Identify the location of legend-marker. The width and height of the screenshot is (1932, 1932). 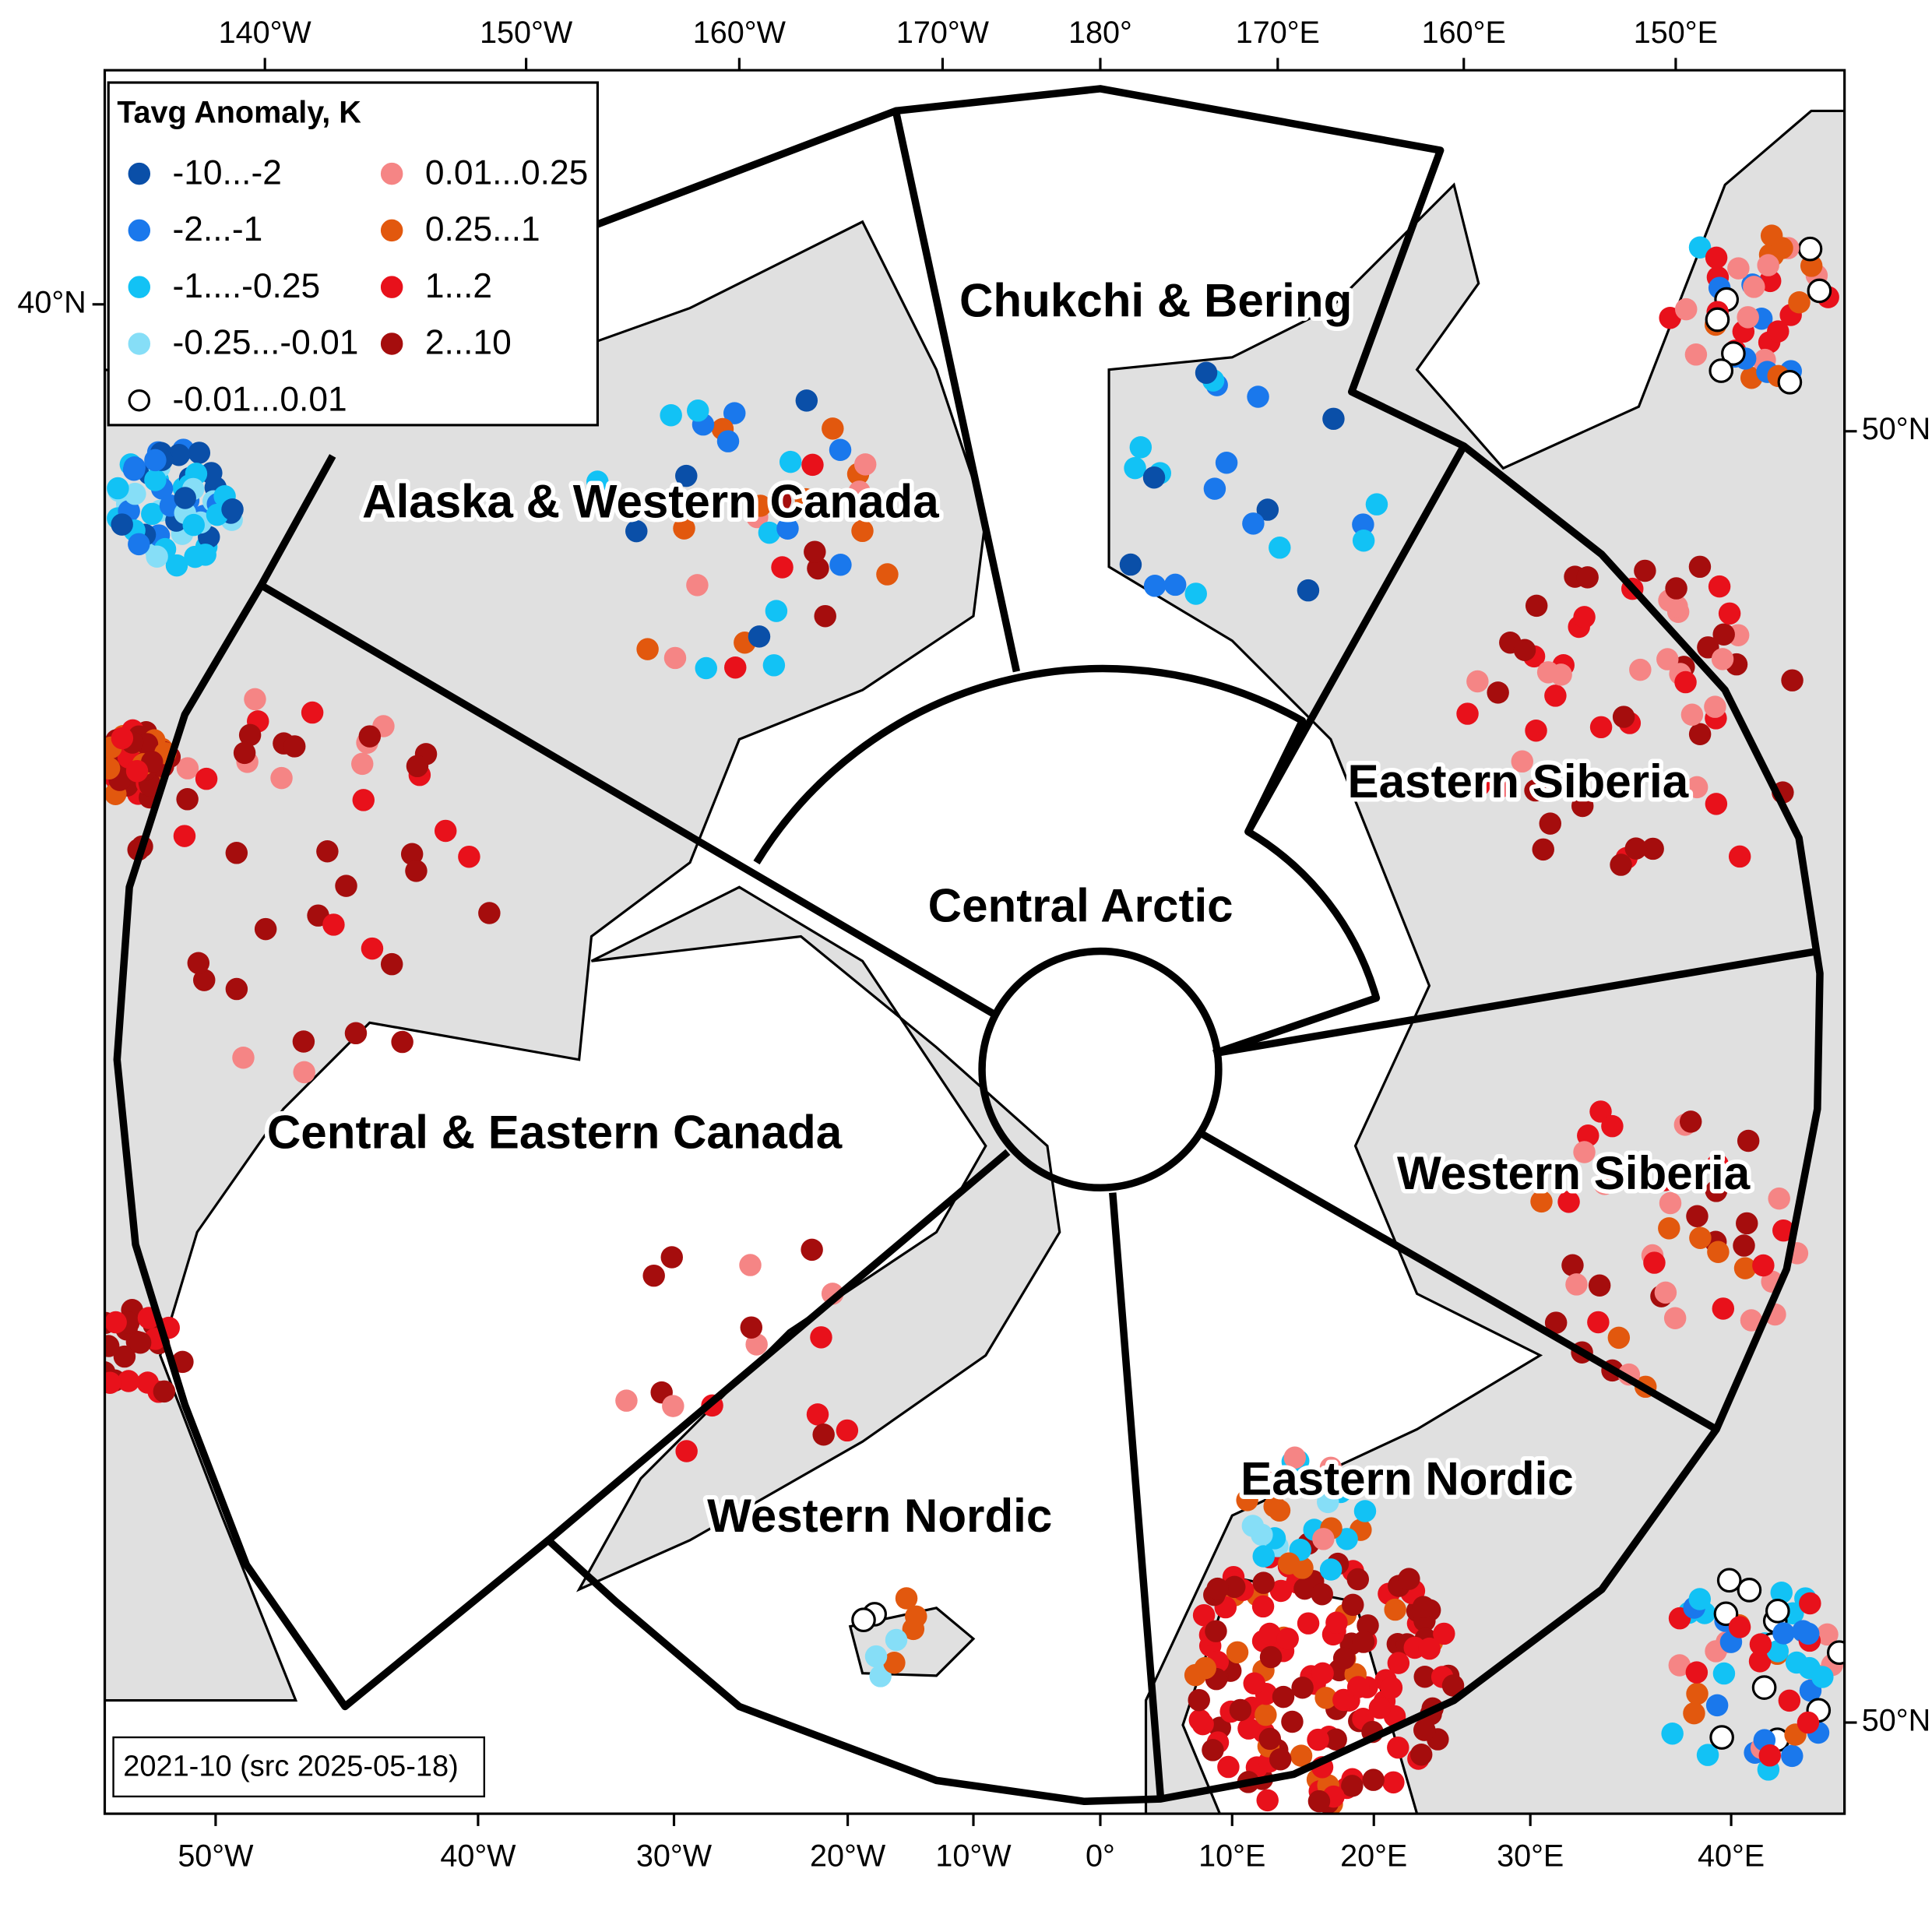
(139, 344).